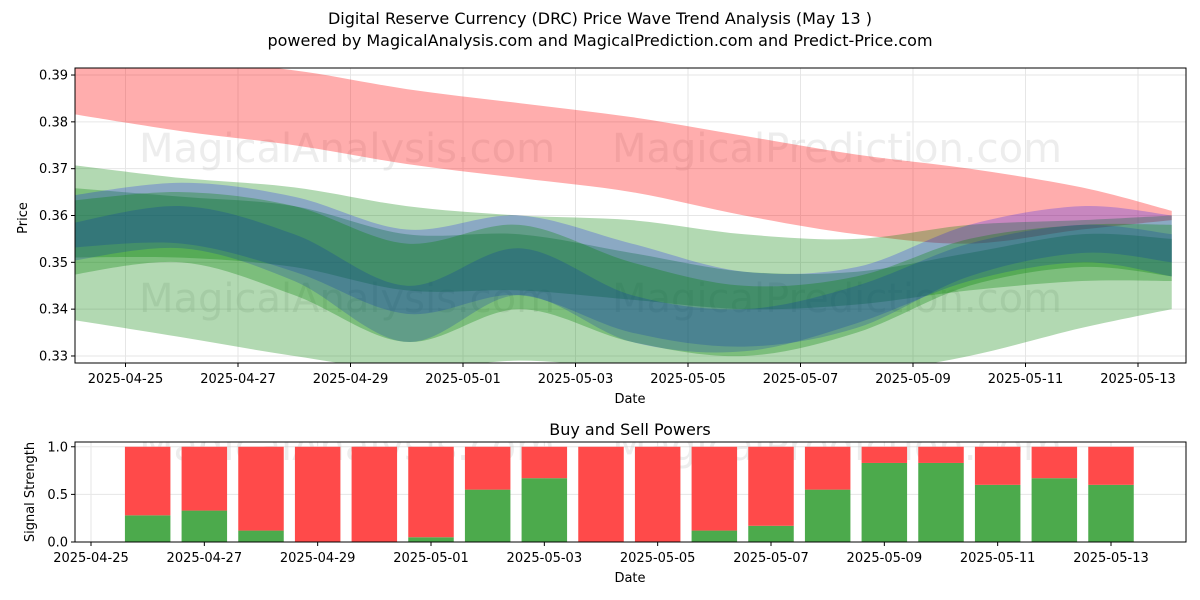 This screenshot has width=1200, height=600. What do you see at coordinates (53, 122) in the screenshot?
I see `price-y-tick-label: 0.38` at bounding box center [53, 122].